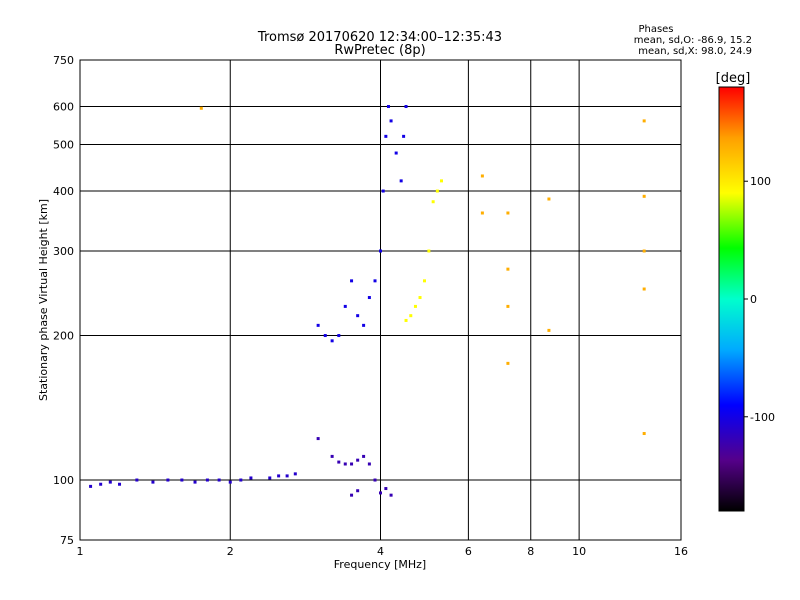  Describe the element at coordinates (43, 300) in the screenshot. I see `y-axis-label: Stationary phase Virtual Height [km]` at that location.